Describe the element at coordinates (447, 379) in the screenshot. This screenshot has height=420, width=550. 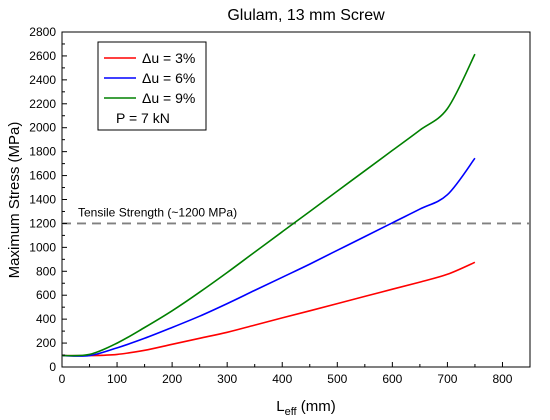
I see `x-tick-label: 700` at that location.